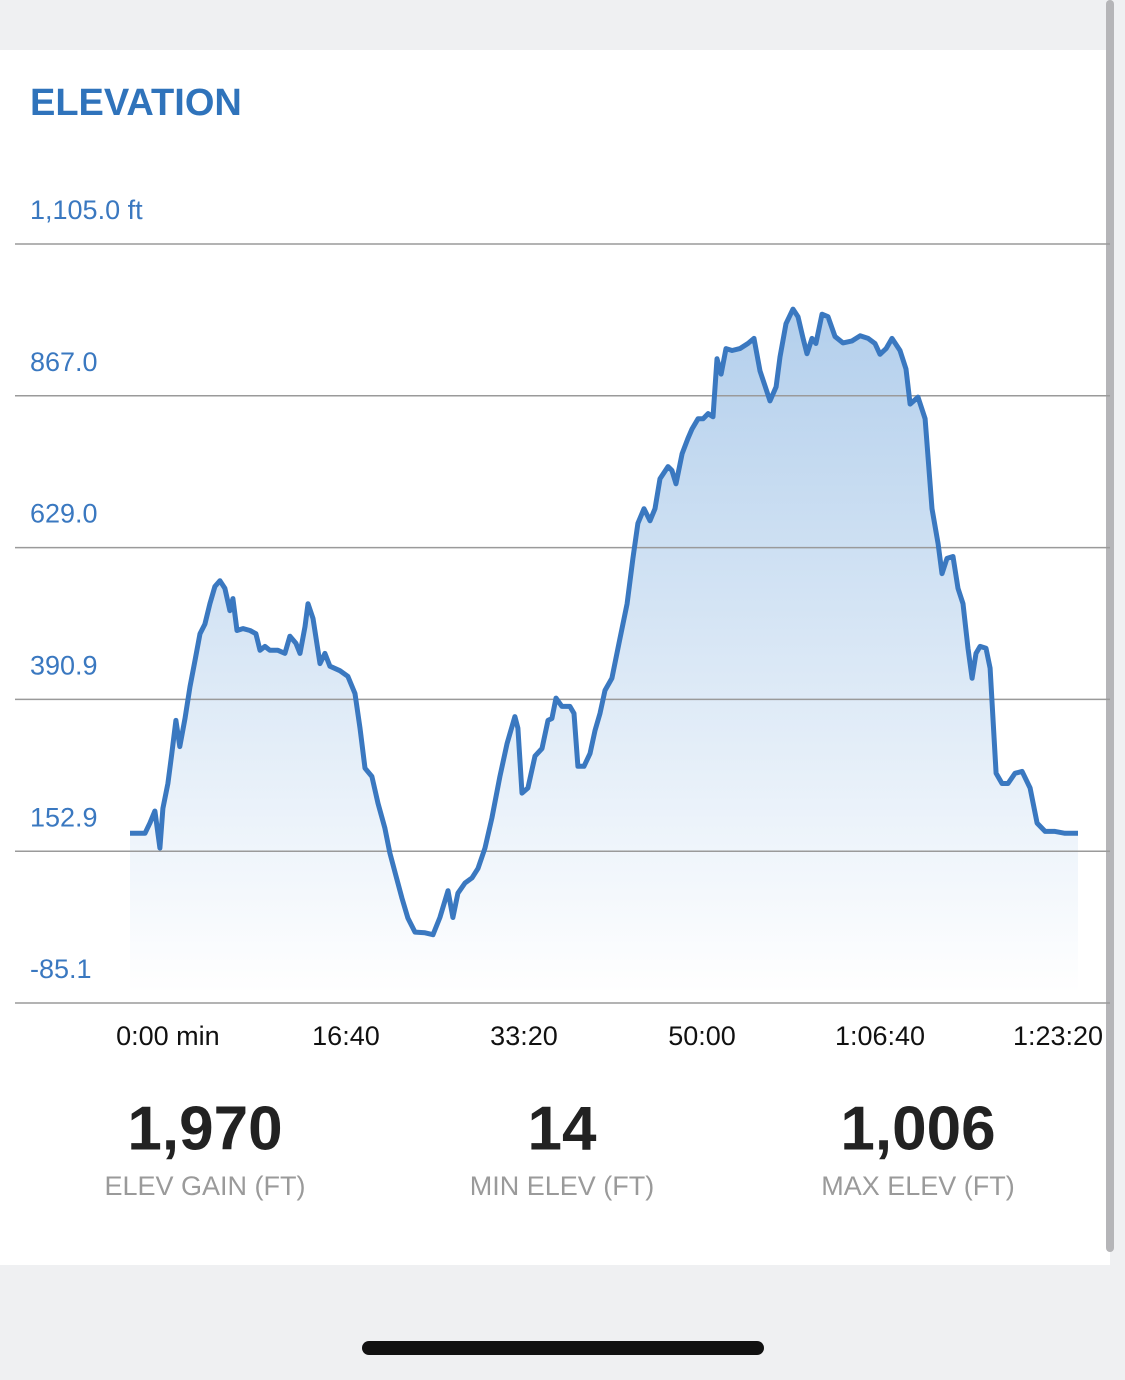  I want to click on stat-label: MAX ELEV (FT), so click(918, 1186).